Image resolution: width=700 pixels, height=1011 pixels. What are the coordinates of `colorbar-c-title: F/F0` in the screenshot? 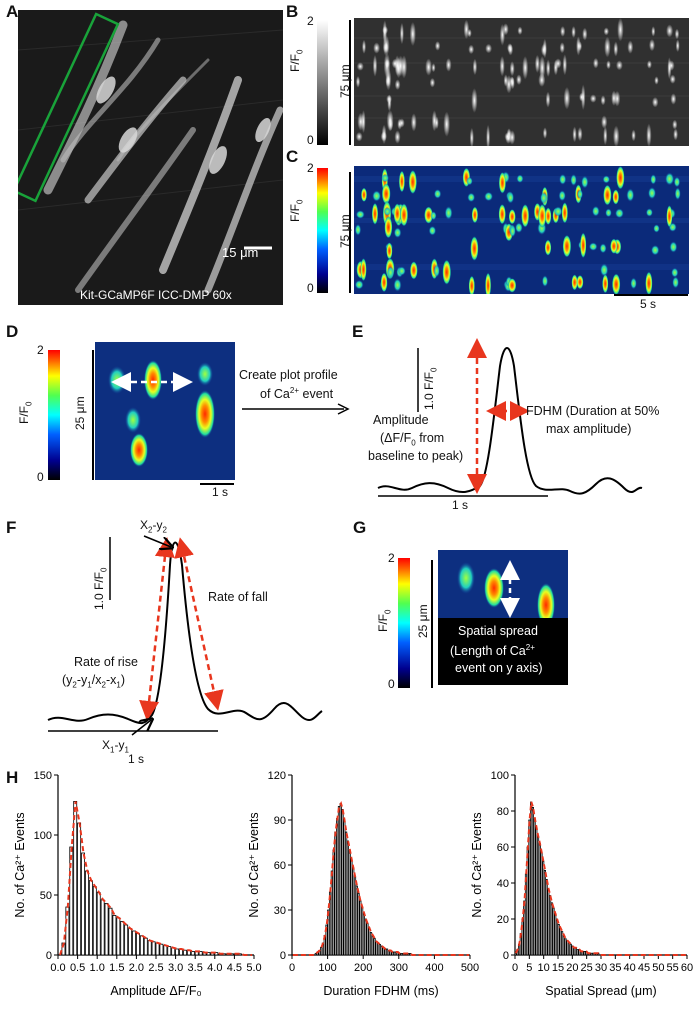 It's located at (296, 210).